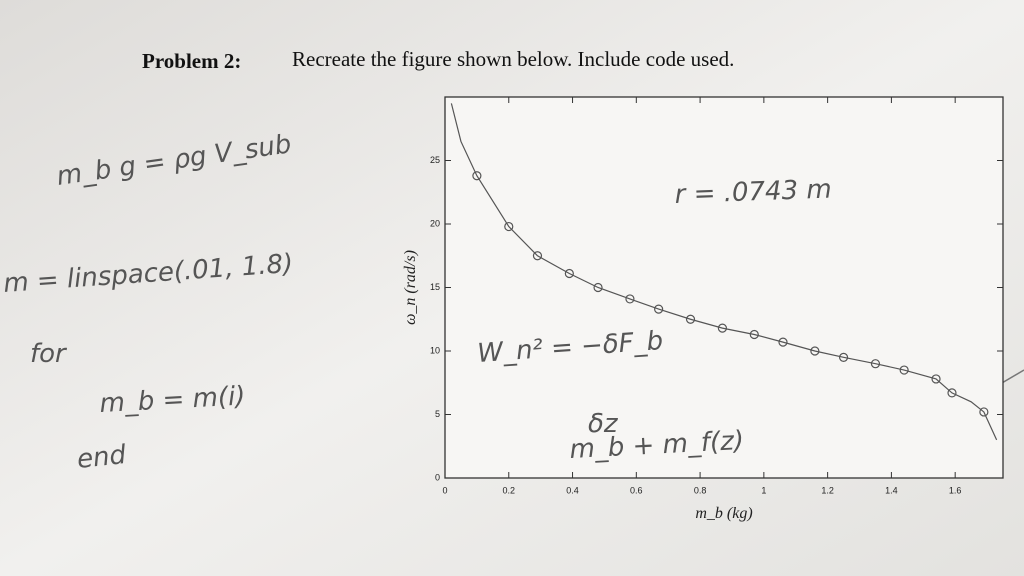 The image size is (1024, 576). What do you see at coordinates (410, 287) in the screenshot?
I see `y-axis-label: ω_n (rad/s)` at bounding box center [410, 287].